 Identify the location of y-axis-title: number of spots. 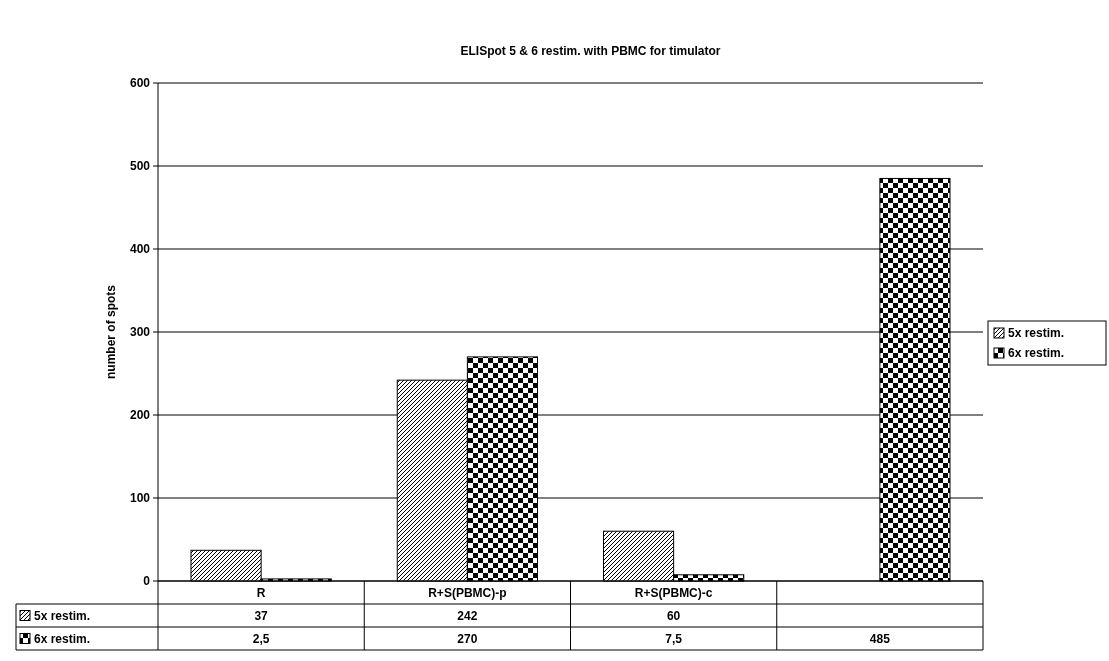
(111, 332).